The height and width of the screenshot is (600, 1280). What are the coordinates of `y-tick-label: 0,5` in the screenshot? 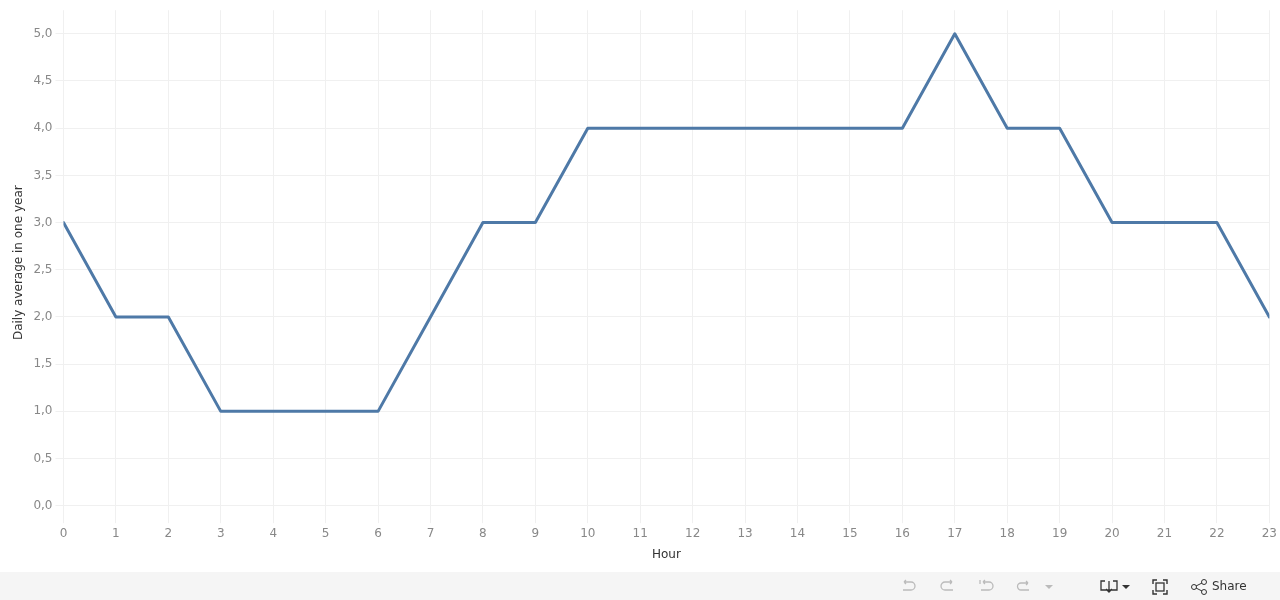 It's located at (43, 457).